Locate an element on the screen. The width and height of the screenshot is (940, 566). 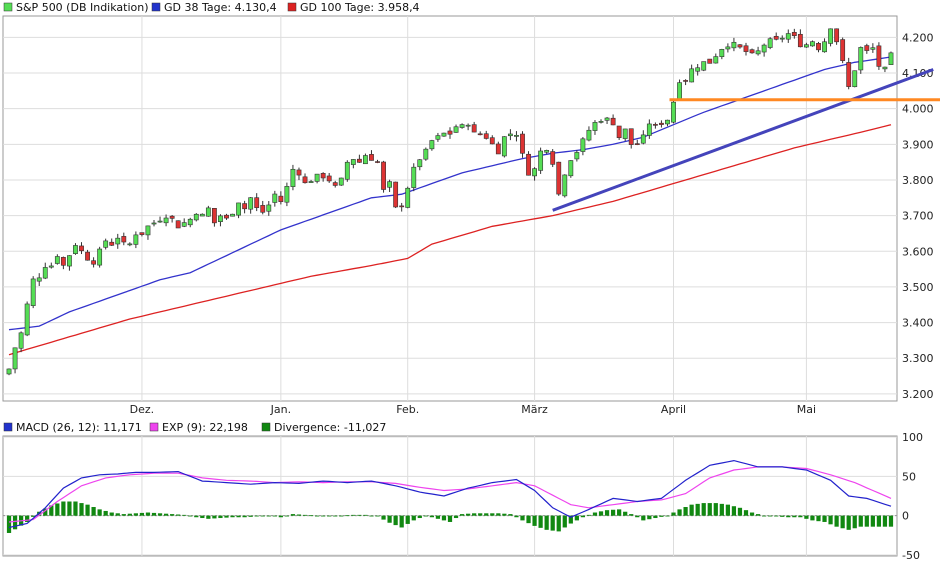
price-y-tick-label: 3.400 is located at coordinates (918, 323).